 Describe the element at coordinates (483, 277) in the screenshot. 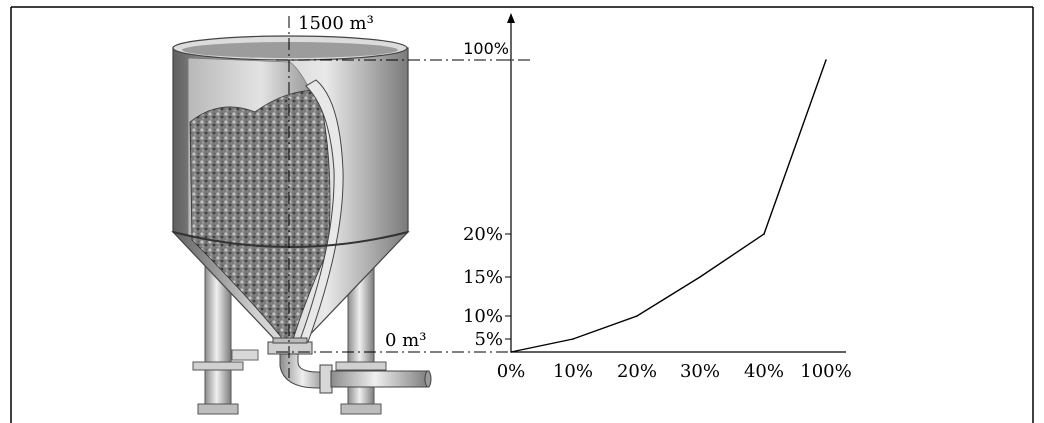

I see `y-tick-label: 15%` at that location.